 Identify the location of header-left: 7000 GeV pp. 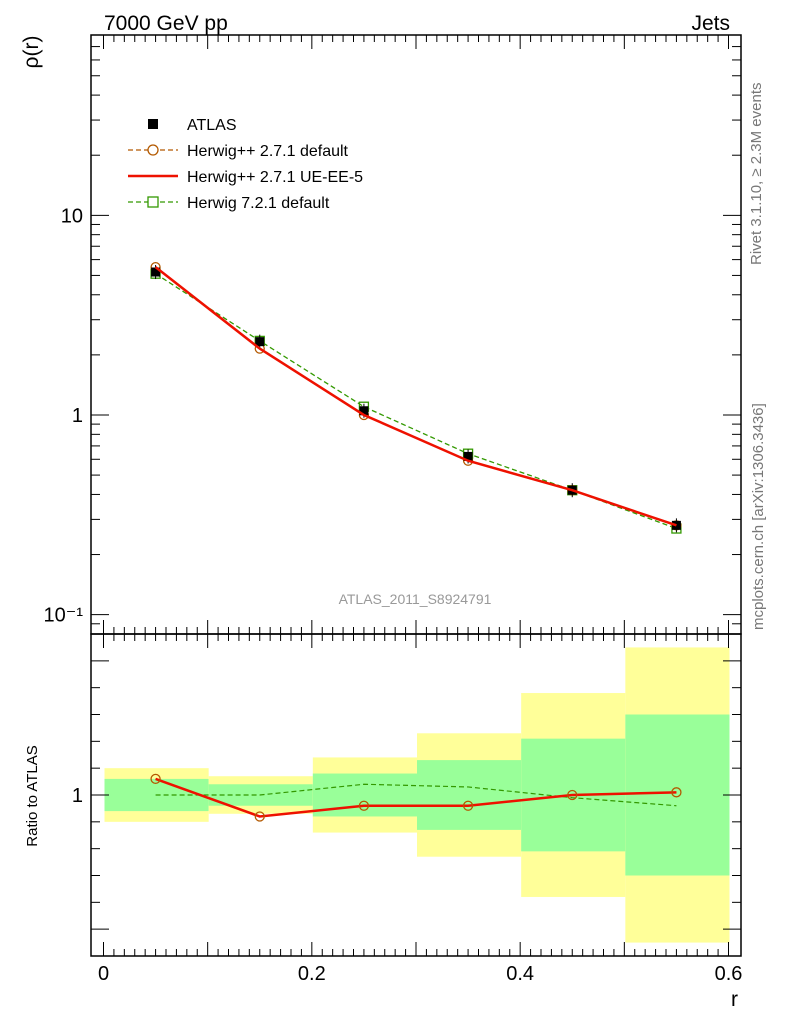
(166, 23).